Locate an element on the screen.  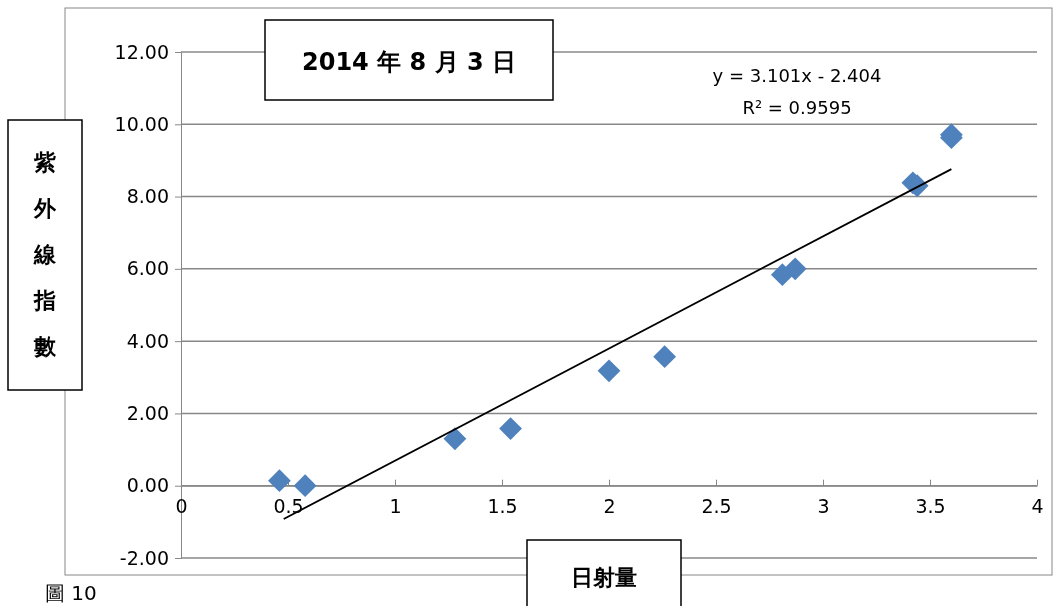
x-axis-title: 日射量 is located at coordinates (604, 577).